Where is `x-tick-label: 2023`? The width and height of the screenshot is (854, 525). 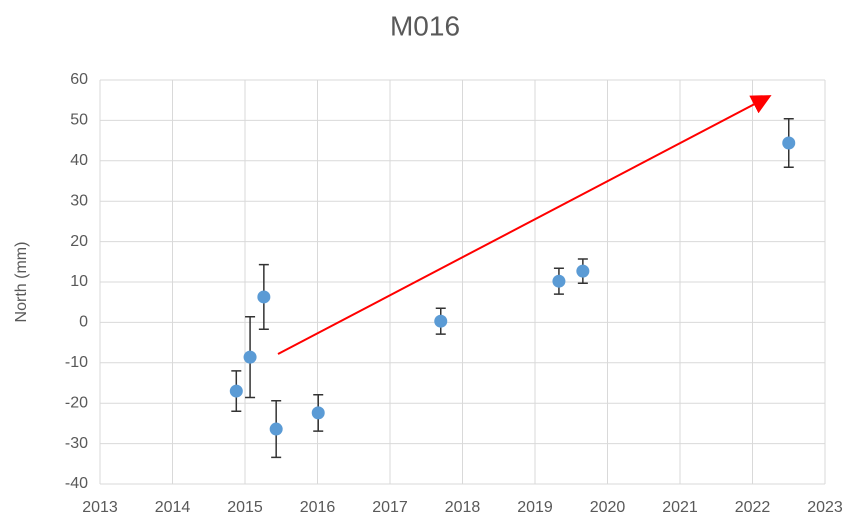 x-tick-label: 2023 is located at coordinates (825, 507).